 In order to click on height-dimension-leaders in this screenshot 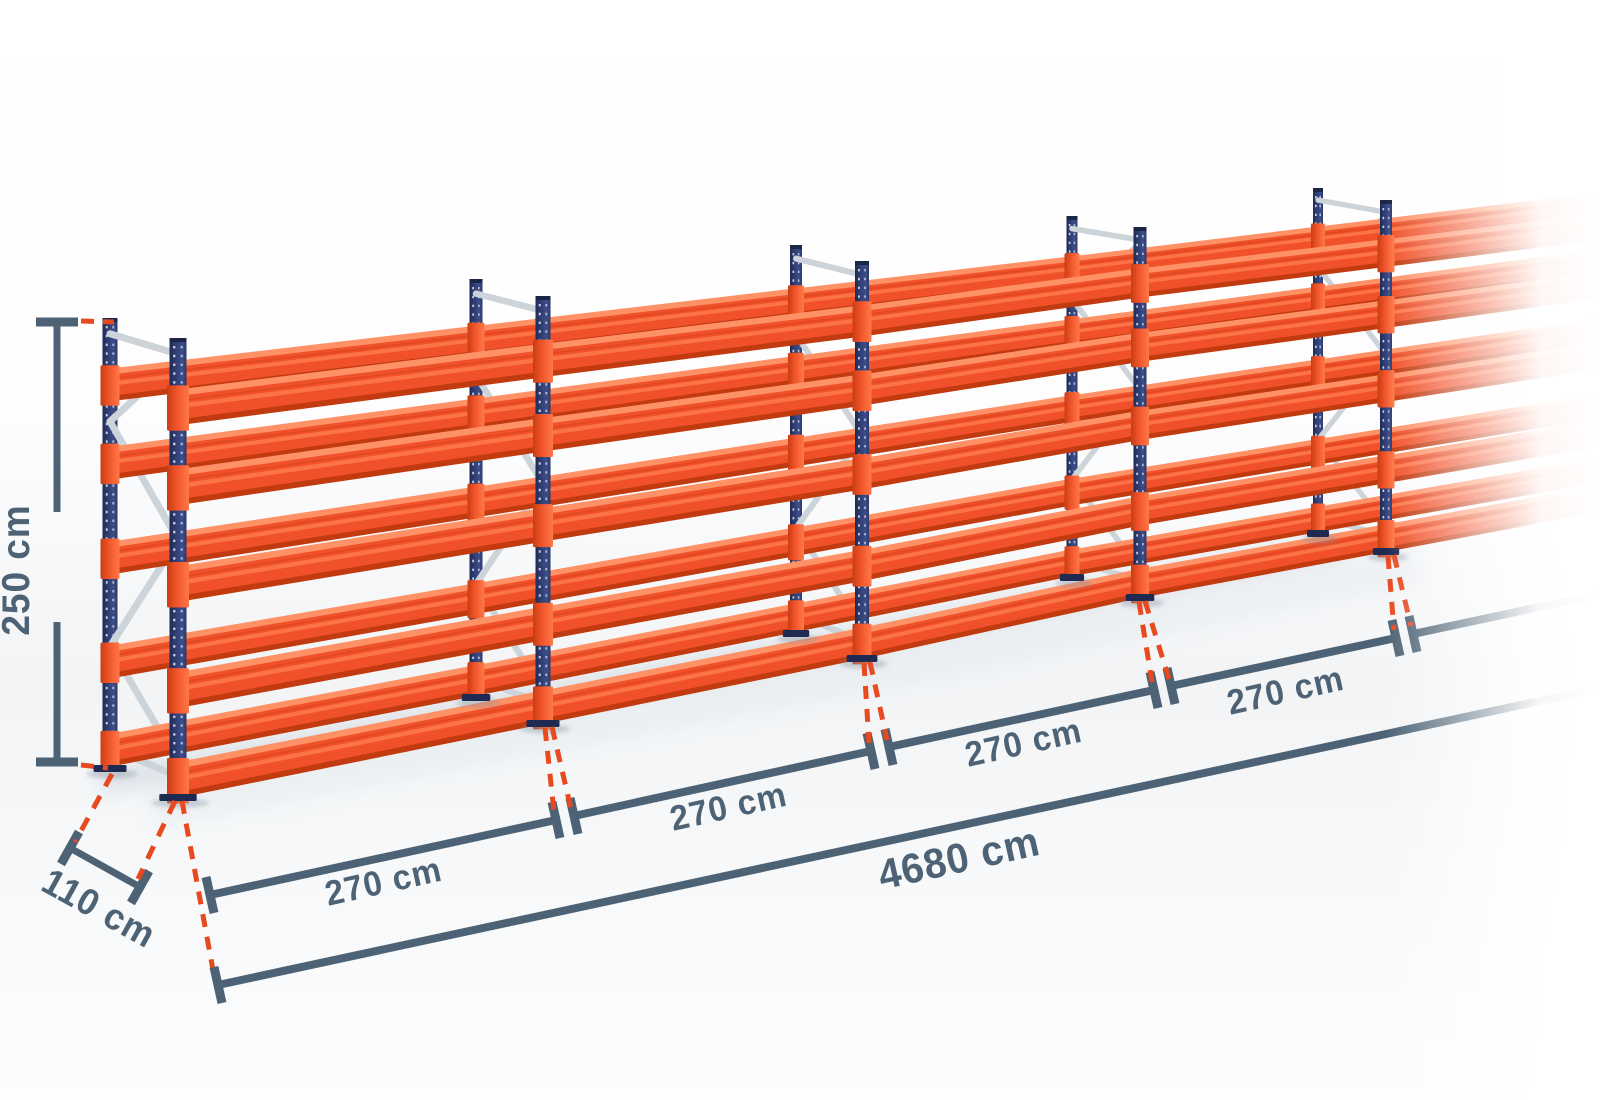, I will do `click(97, 544)`.